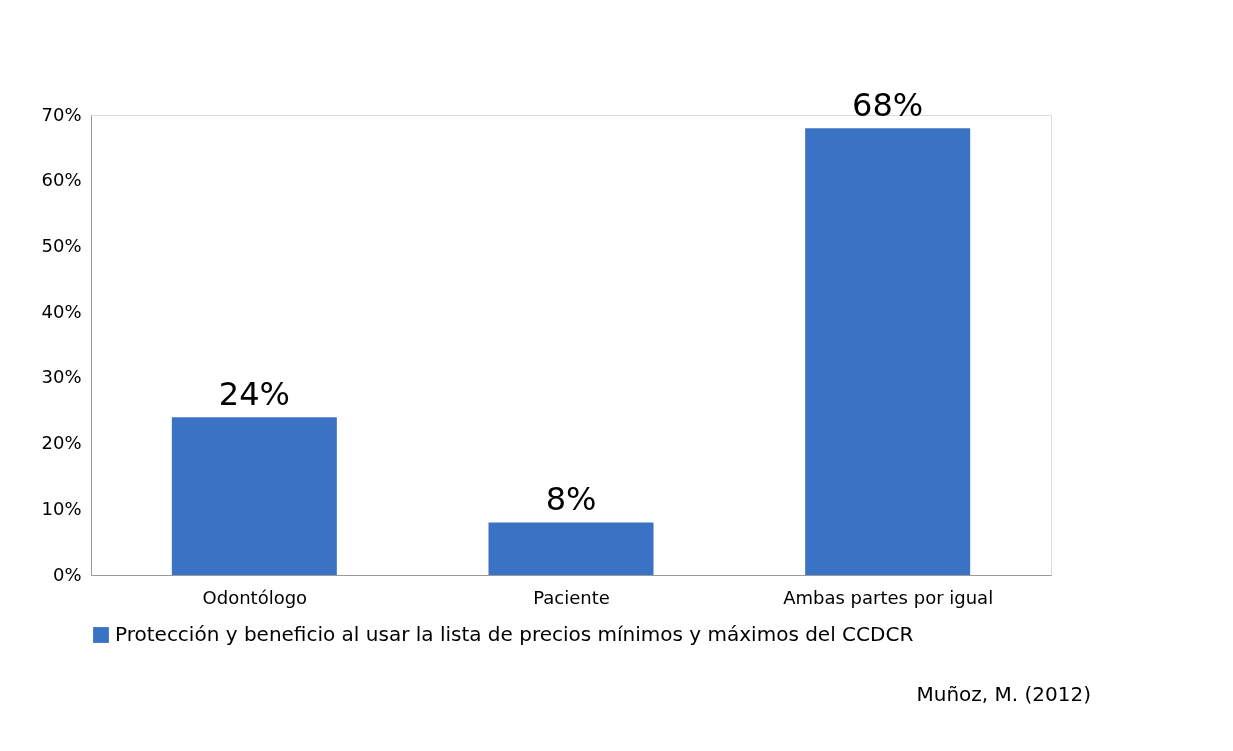  What do you see at coordinates (67, 574) in the screenshot?
I see `y-tick-label: 0%` at bounding box center [67, 574].